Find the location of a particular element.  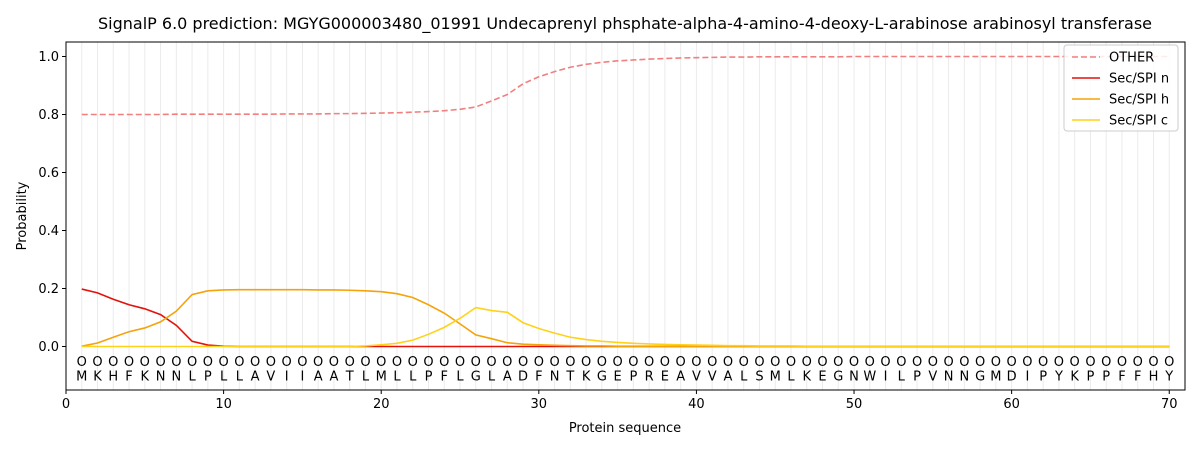

x-tick-label: 20 is located at coordinates (381, 404).